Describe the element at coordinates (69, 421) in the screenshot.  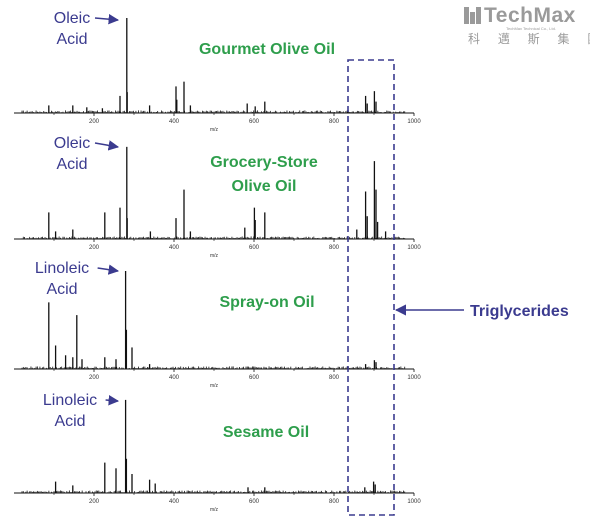
I see `peak-annotation-4: Acid` at that location.